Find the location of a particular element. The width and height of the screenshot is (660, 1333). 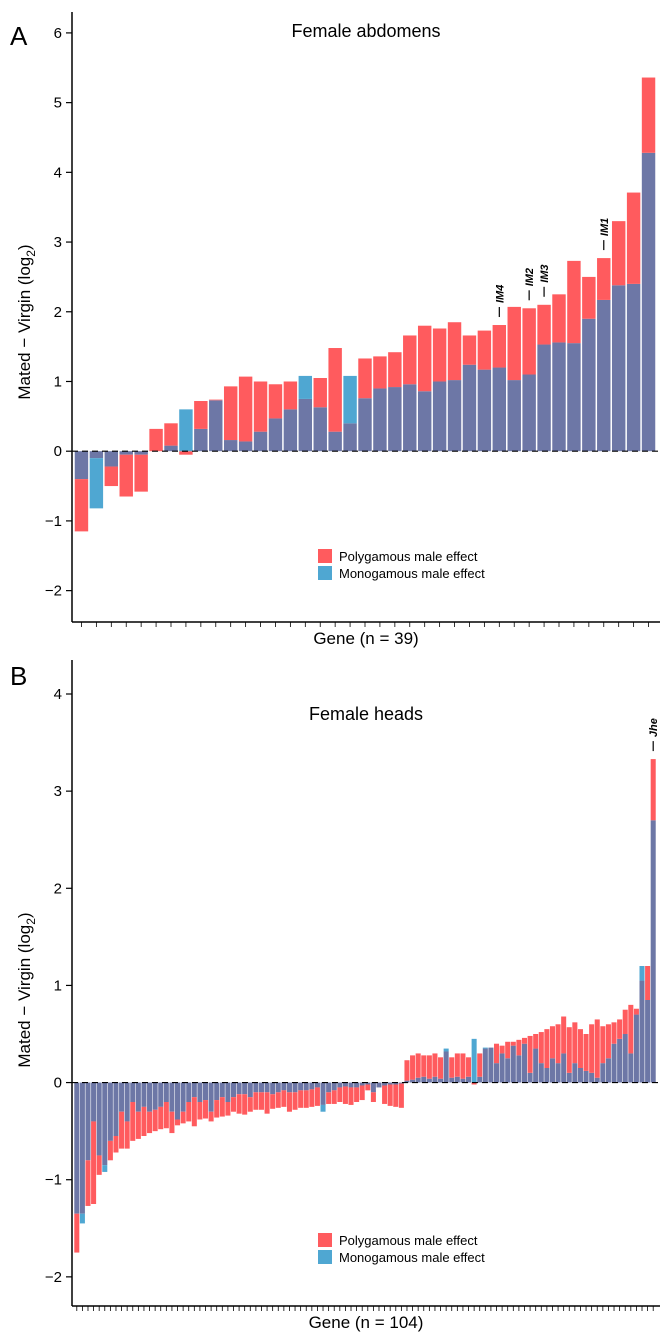

y-axis-label-a: Mated − Virgin (log2) is located at coordinates (26, 321).